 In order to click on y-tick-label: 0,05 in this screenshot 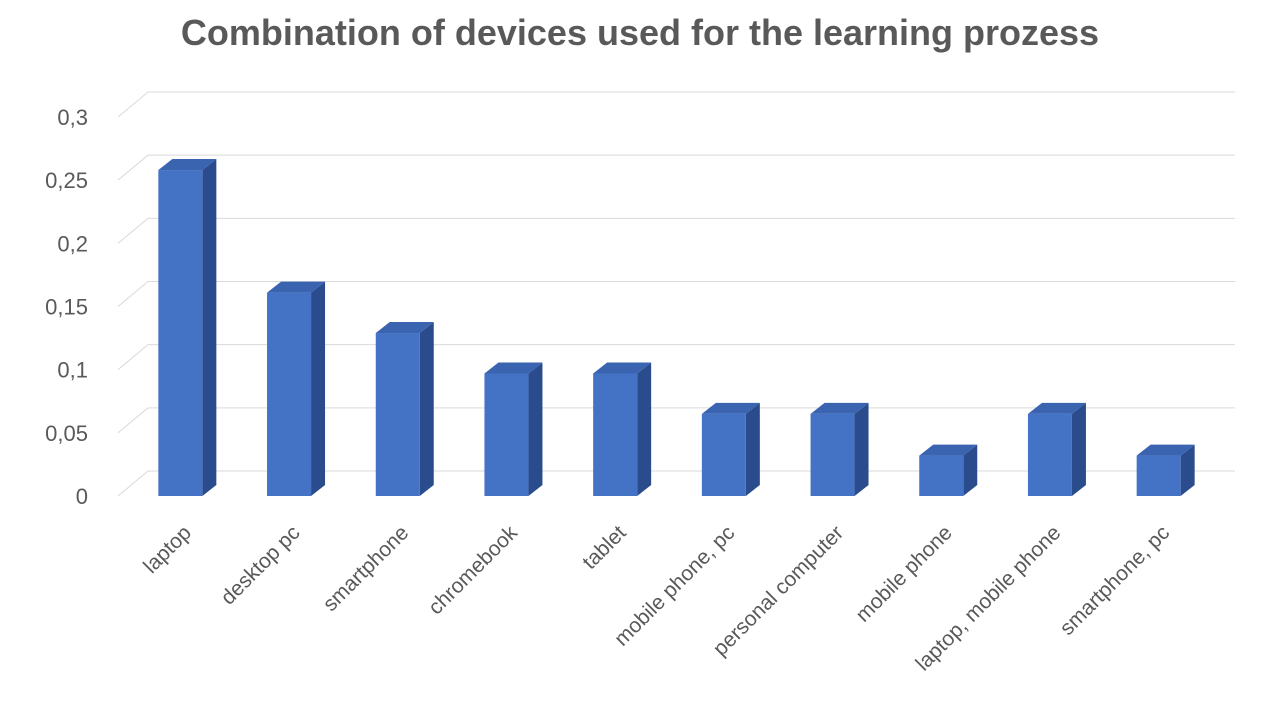, I will do `click(66, 433)`.